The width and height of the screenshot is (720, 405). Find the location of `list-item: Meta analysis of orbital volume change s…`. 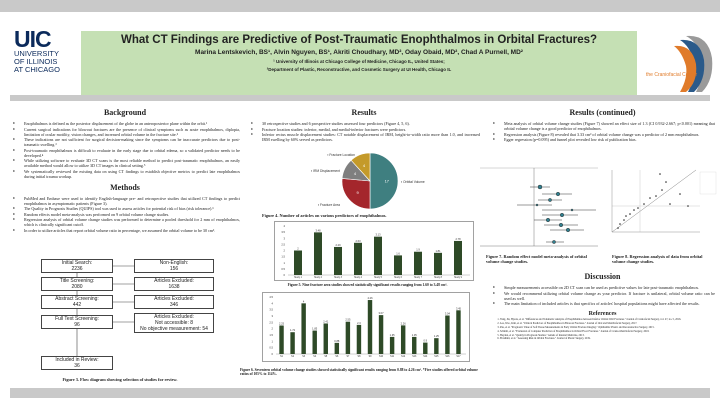

list-item: Meta analysis of orbital volume change s… is located at coordinates (602, 126).